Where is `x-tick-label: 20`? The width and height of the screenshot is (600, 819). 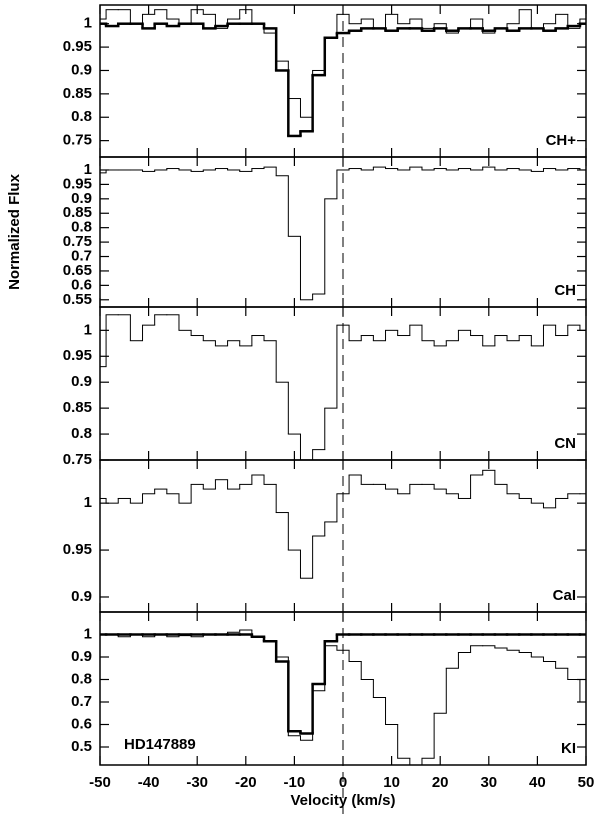
x-tick-label: 20 is located at coordinates (440, 782).